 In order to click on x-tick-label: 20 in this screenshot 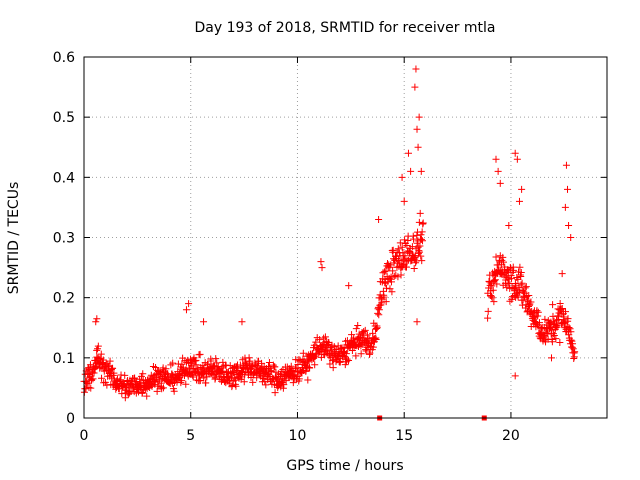, I will do `click(511, 436)`.